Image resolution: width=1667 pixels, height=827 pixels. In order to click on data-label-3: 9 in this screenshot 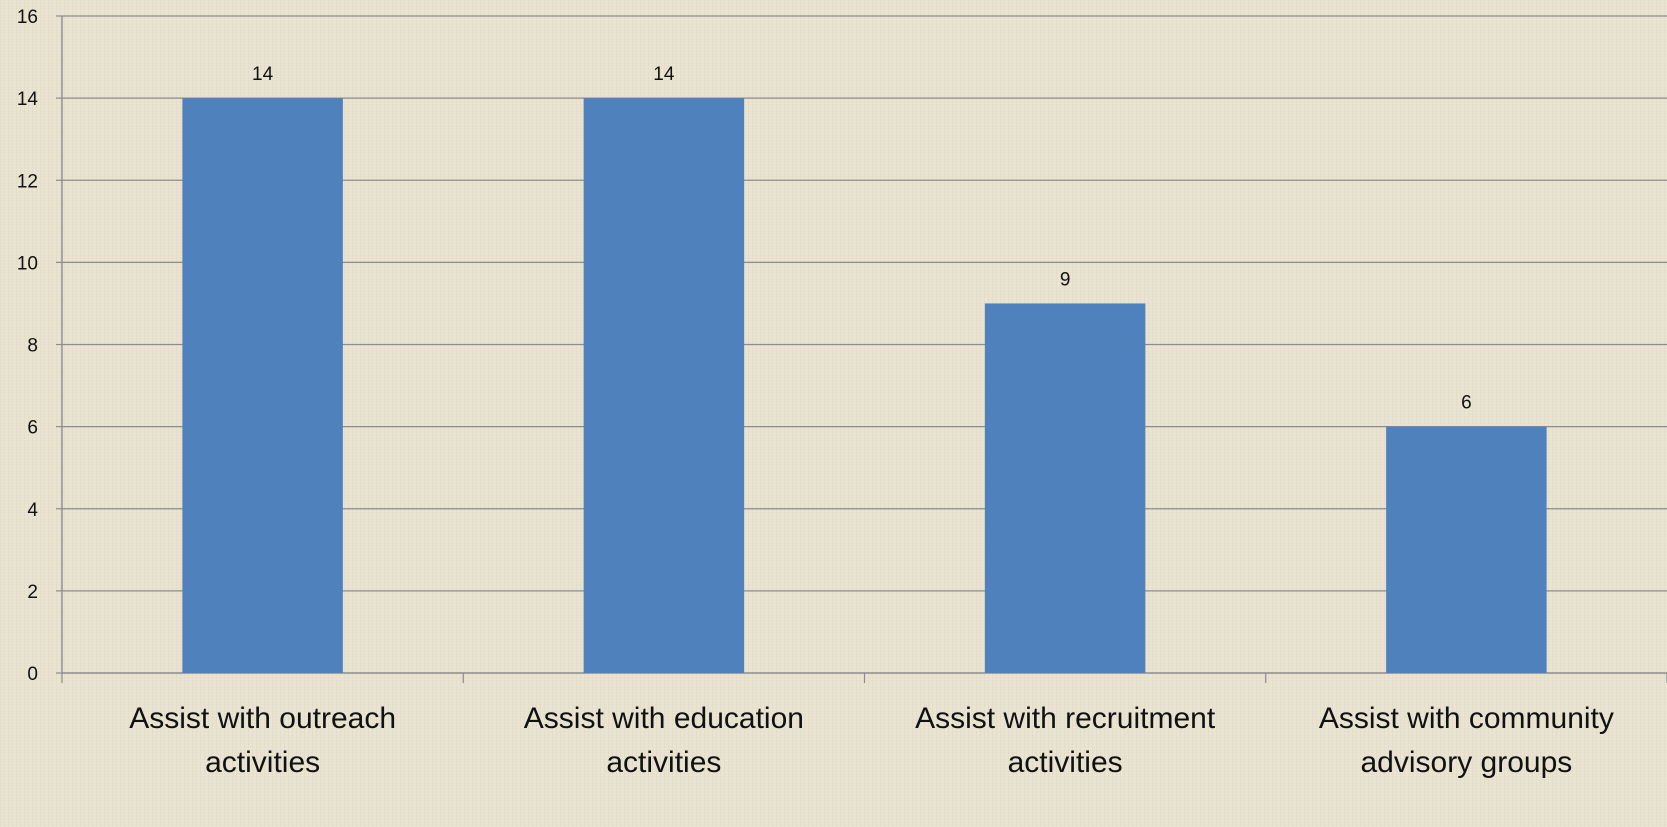, I will do `click(1065, 279)`.